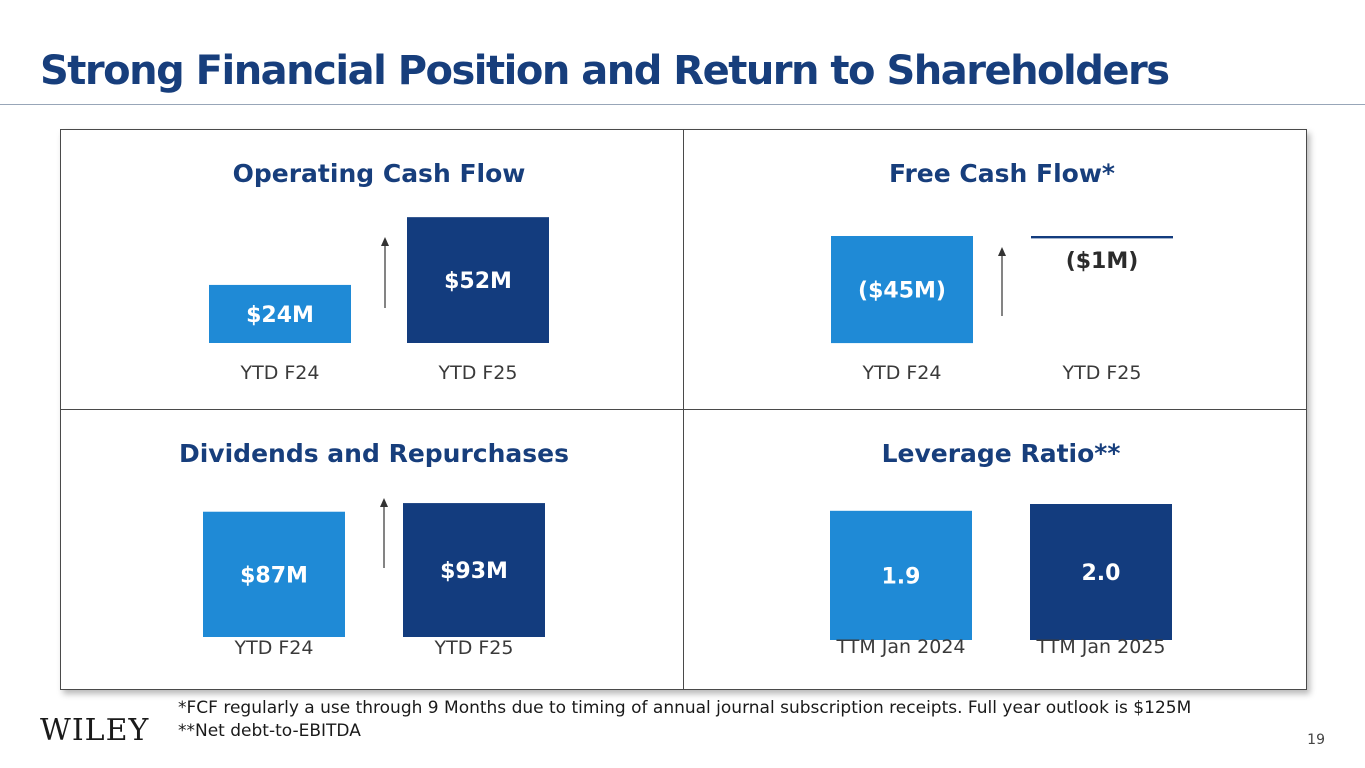 Image resolution: width=1365 pixels, height=768 pixels. Describe the element at coordinates (901, 647) in the screenshot. I see `category-label-0: TTM Jan 2024` at that location.